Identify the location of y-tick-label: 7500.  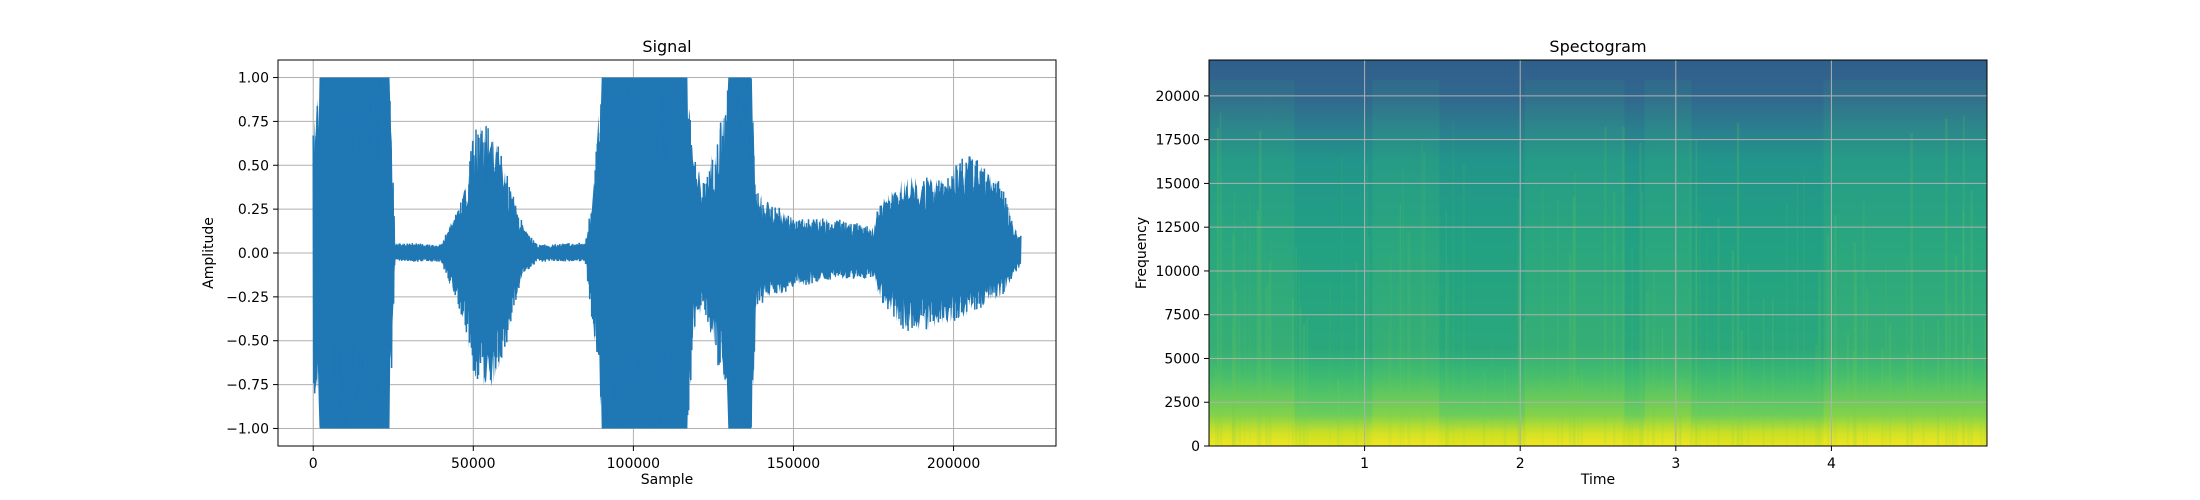
(1182, 316).